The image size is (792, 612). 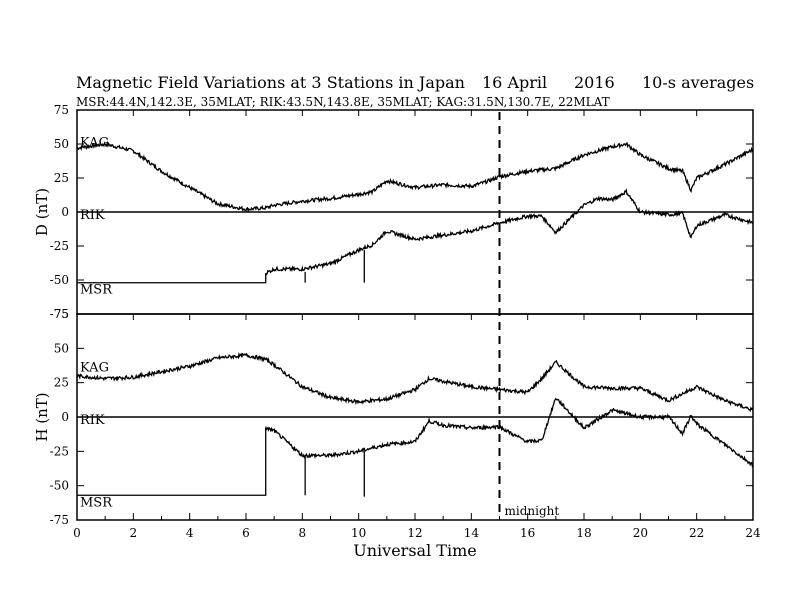 What do you see at coordinates (190, 533) in the screenshot?
I see `x-tick-label: 4` at bounding box center [190, 533].